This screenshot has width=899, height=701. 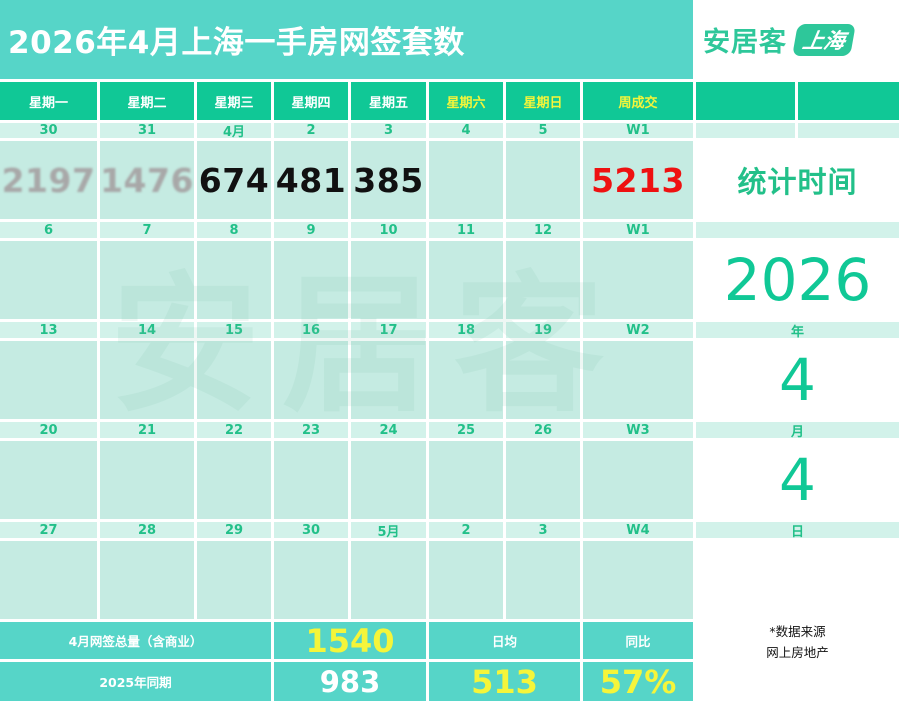 What do you see at coordinates (48, 230) in the screenshot?
I see `date-label: 6` at bounding box center [48, 230].